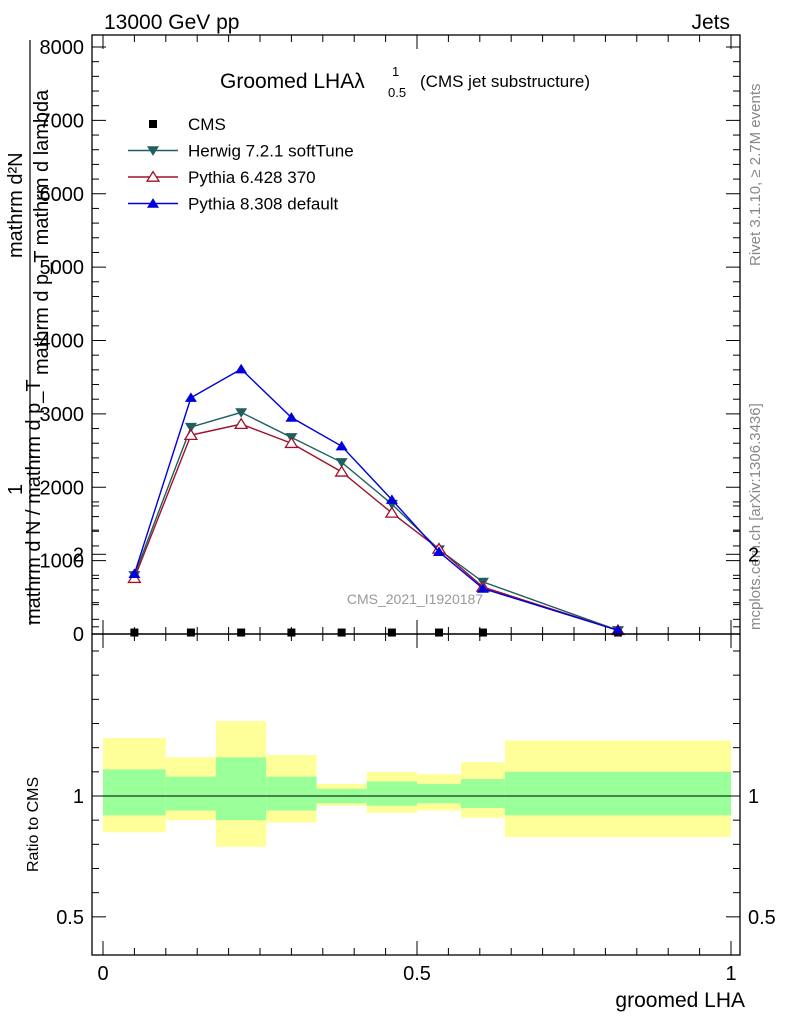  I want to click on main-ytick-label-3: 3000, so click(62, 415).